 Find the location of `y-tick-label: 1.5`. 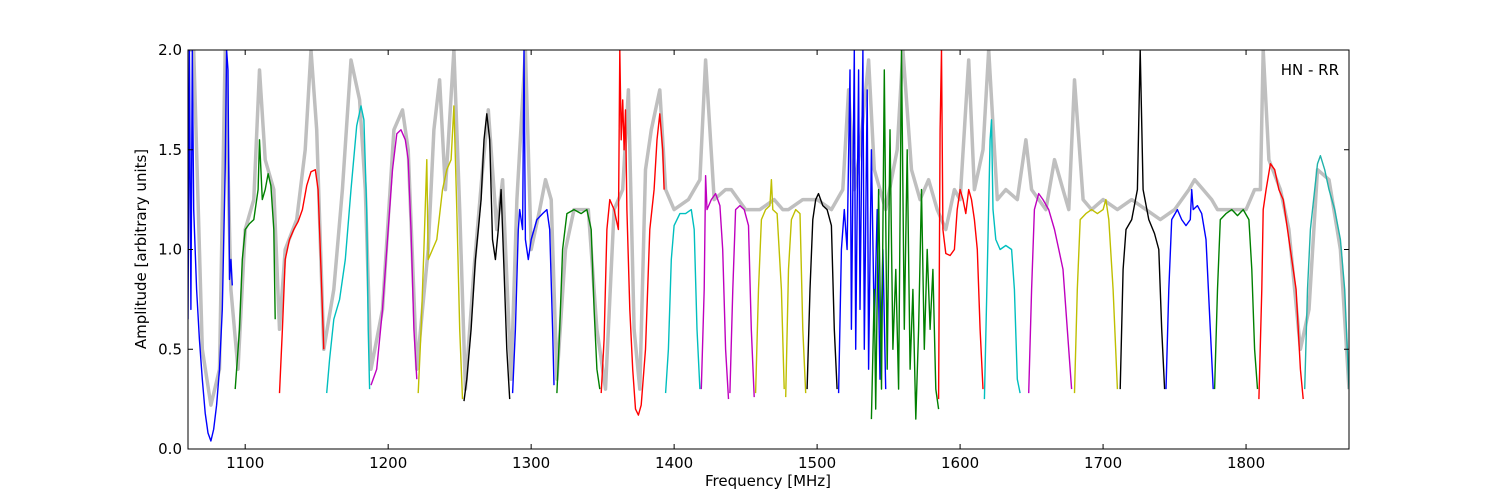

y-tick-label: 1.5 is located at coordinates (170, 150).